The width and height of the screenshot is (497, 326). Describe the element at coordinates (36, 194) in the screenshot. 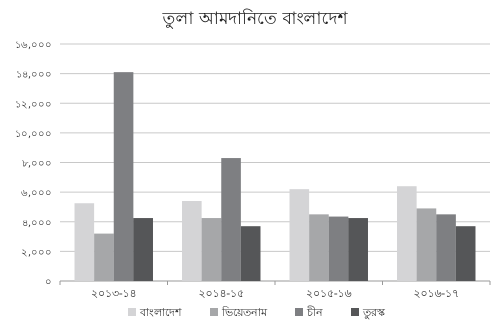

I see `y-tick-label: ৬,০০০` at that location.